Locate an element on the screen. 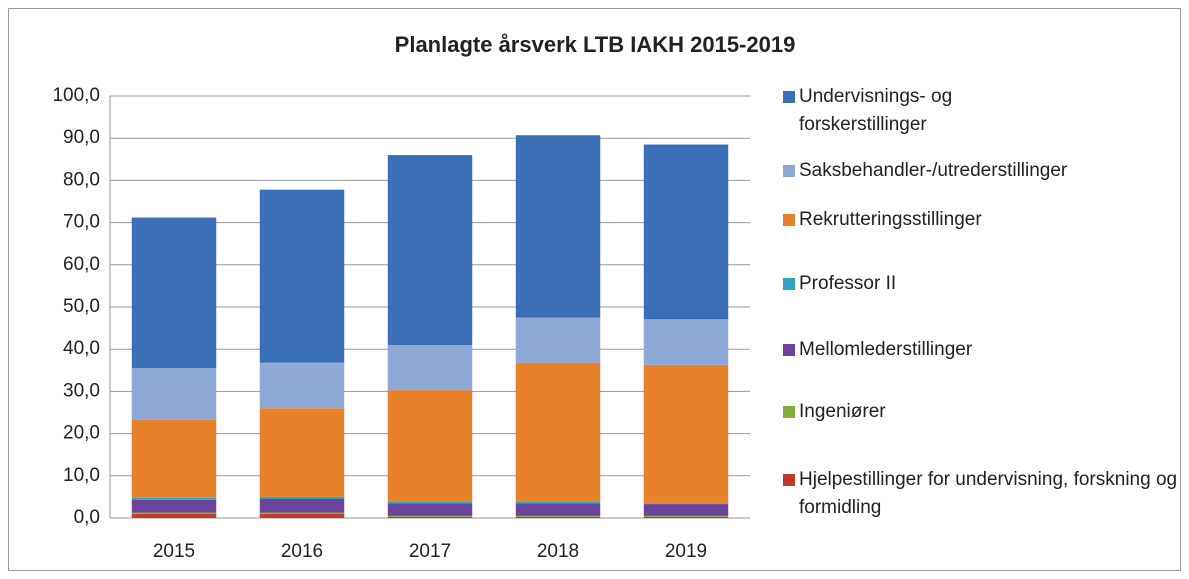 Image resolution: width=1189 pixels, height=579 pixels. x-tick-label: 2018 is located at coordinates (558, 551).